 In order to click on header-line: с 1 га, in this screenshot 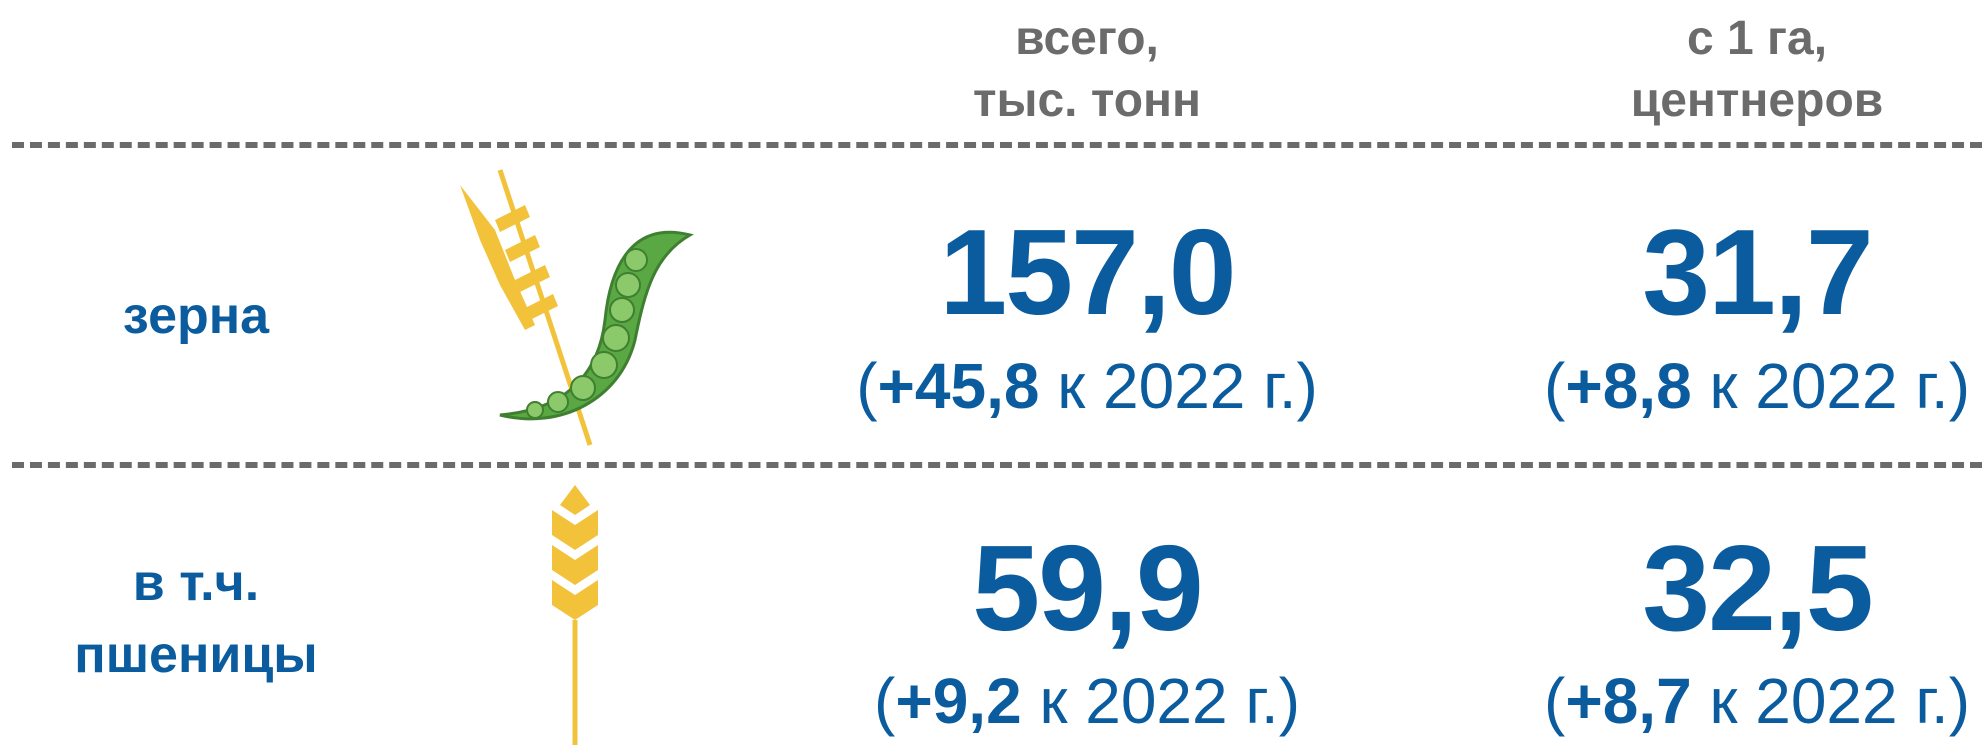, I will do `click(1757, 38)`.